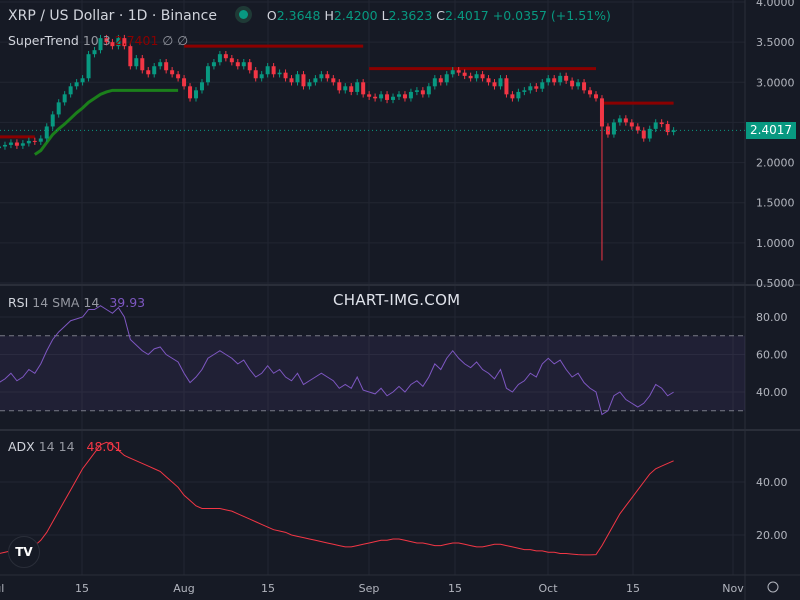 This screenshot has height=600, width=800. I want to click on close-label: C, so click(441, 15).